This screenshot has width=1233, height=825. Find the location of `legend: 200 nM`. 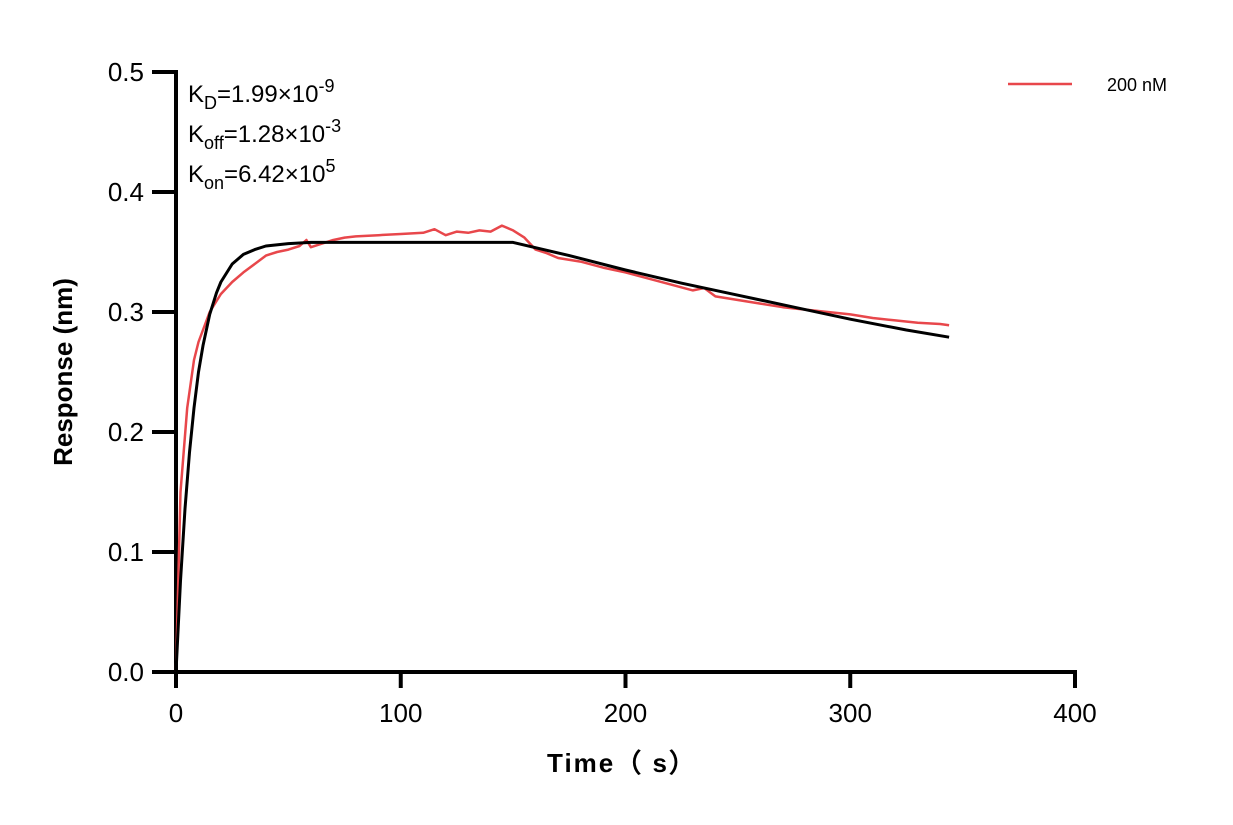

legend: 200 nM is located at coordinates (1087, 85).